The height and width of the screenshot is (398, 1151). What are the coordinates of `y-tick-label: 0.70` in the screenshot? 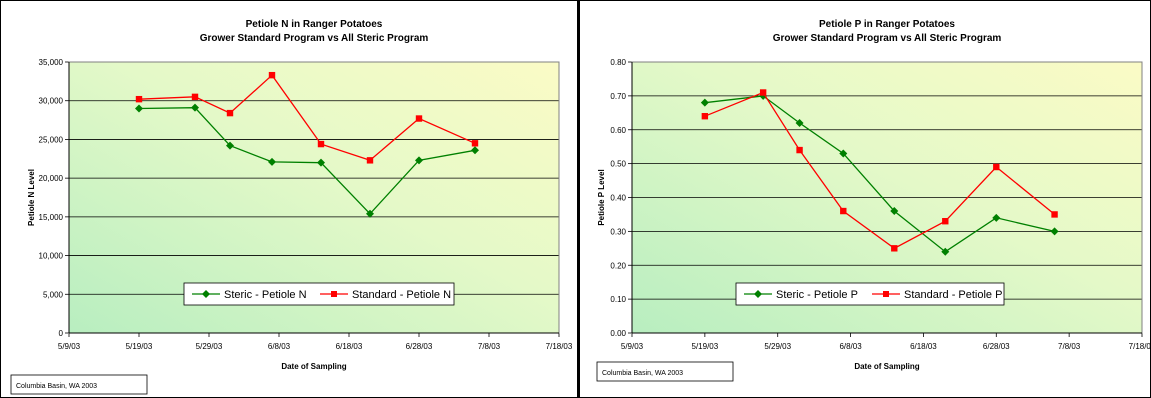 It's located at (618, 96).